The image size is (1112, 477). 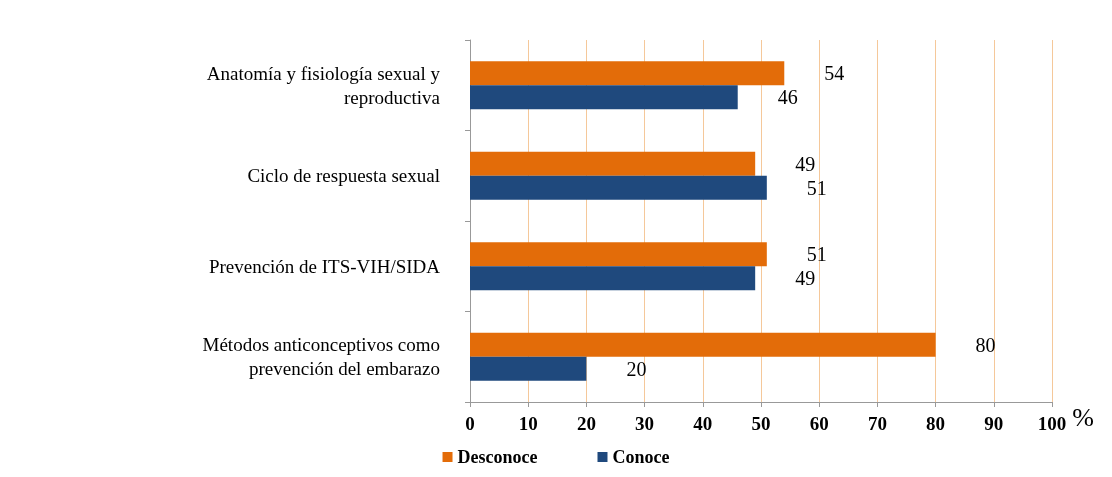 I want to click on x-tick-label: 40, so click(x=703, y=423).